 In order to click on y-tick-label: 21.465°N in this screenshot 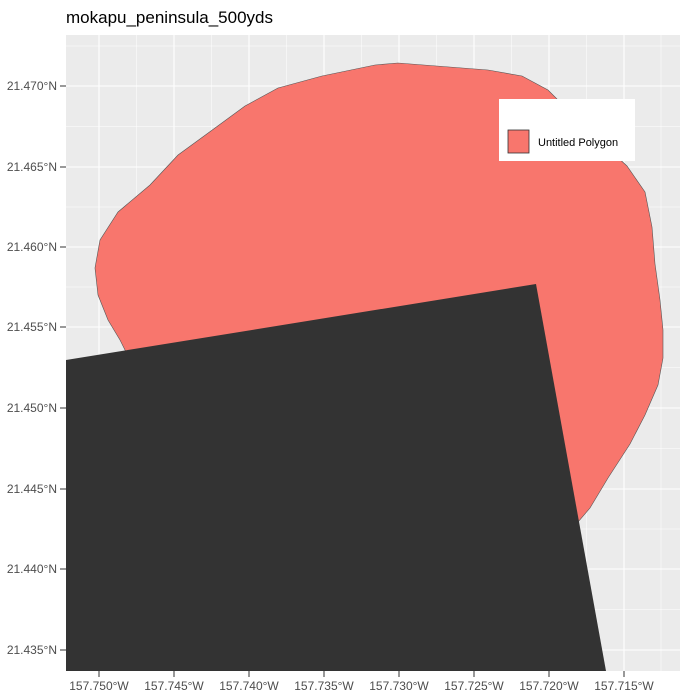, I will do `click(32, 167)`.